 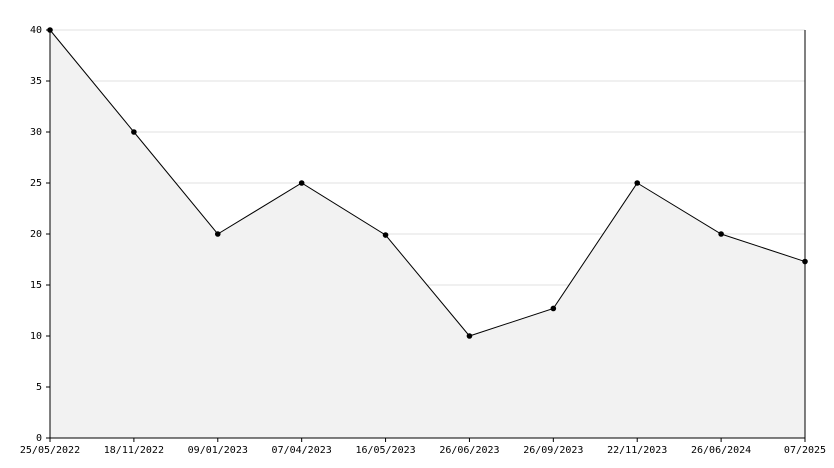 I want to click on x-tick-label: 26/09/2023, so click(x=553, y=450).